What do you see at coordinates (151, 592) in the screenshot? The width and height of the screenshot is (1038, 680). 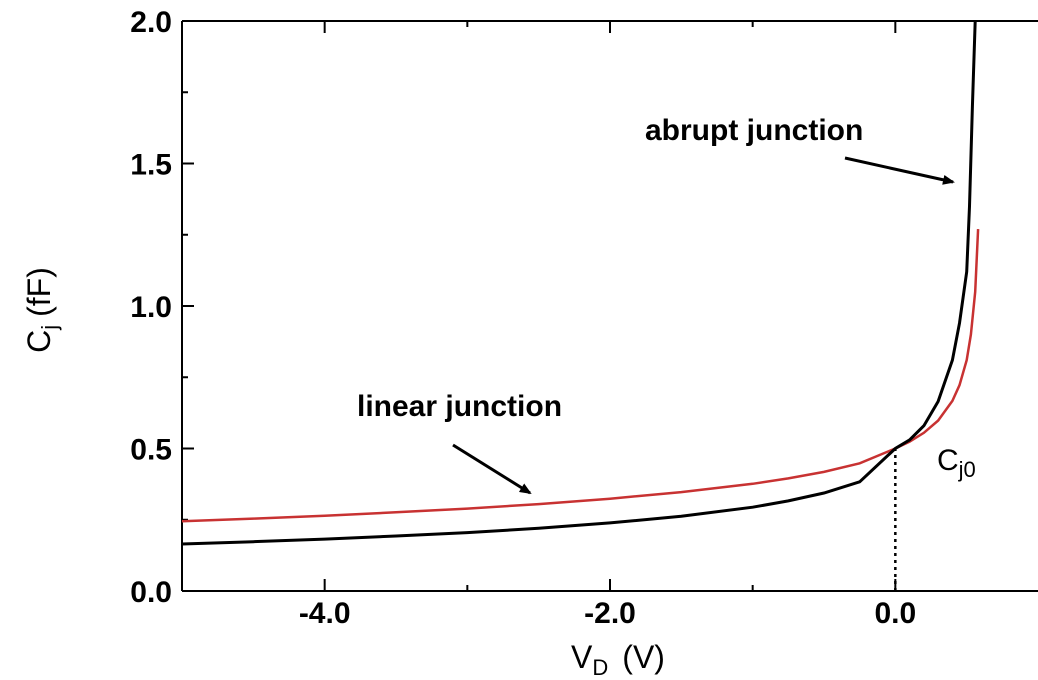 I see `y-tick-label-0: 0.0` at bounding box center [151, 592].